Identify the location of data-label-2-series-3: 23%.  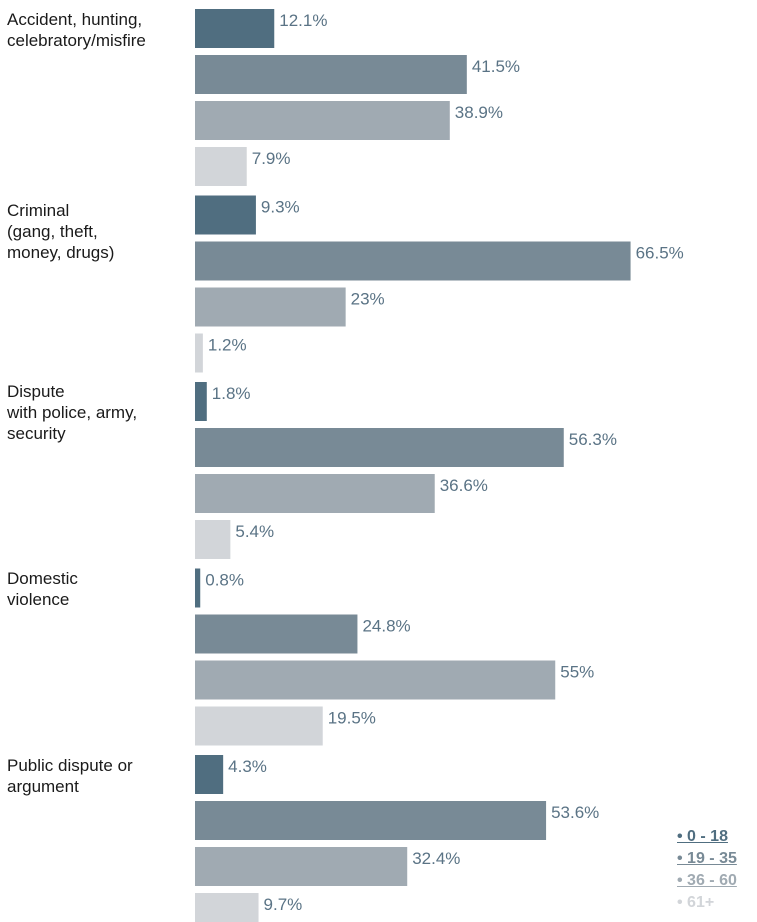
(368, 299).